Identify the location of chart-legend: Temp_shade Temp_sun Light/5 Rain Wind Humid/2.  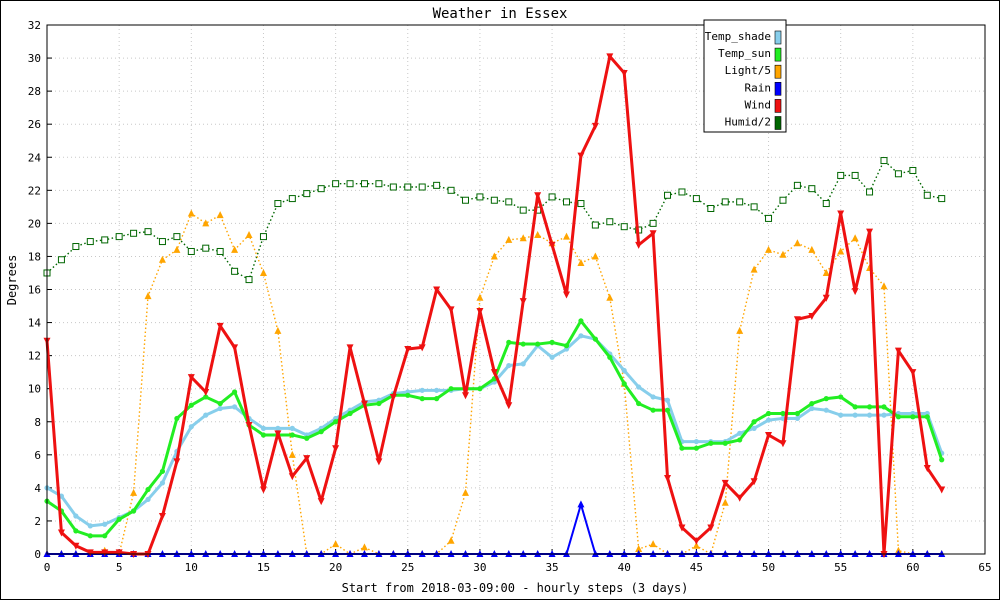
(745, 76).